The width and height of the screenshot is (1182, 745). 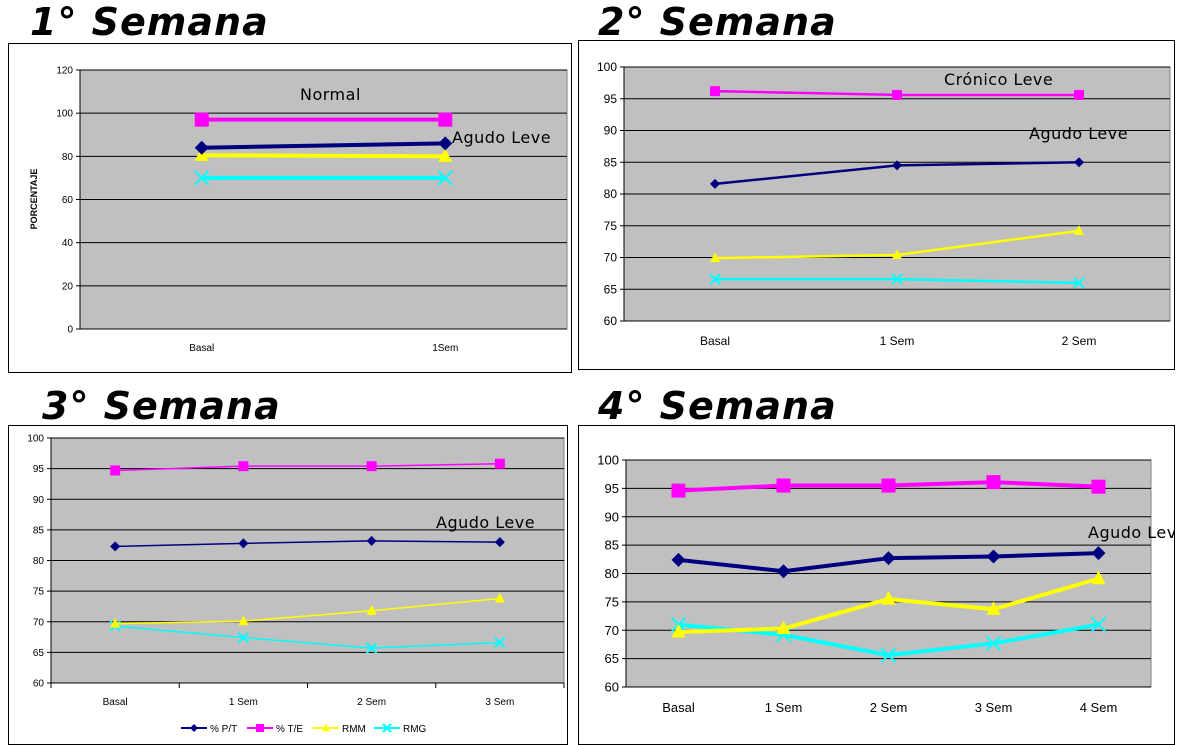 I want to click on y-tick-label: 120, so click(x=64, y=71).